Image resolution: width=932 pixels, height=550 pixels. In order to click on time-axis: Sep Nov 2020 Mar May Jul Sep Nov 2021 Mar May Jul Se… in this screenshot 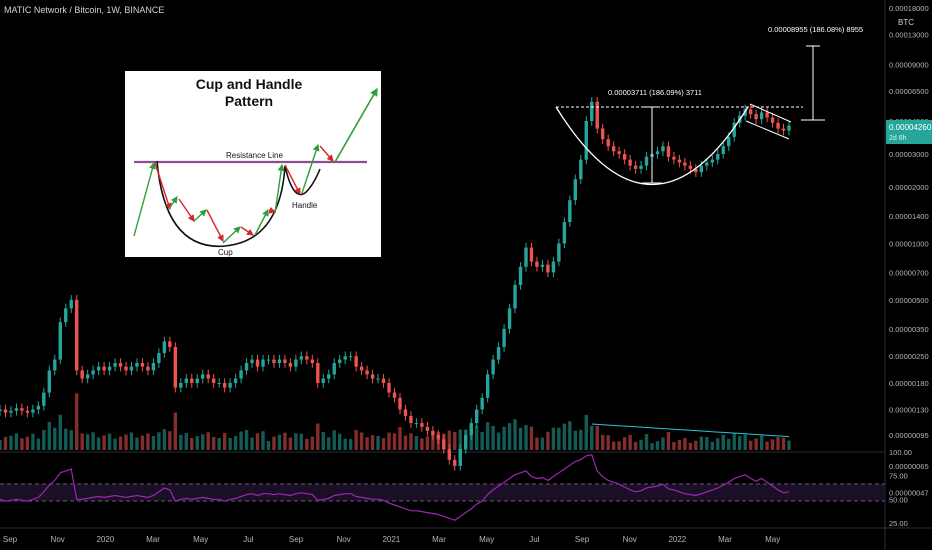, I will do `click(391, 539)`.